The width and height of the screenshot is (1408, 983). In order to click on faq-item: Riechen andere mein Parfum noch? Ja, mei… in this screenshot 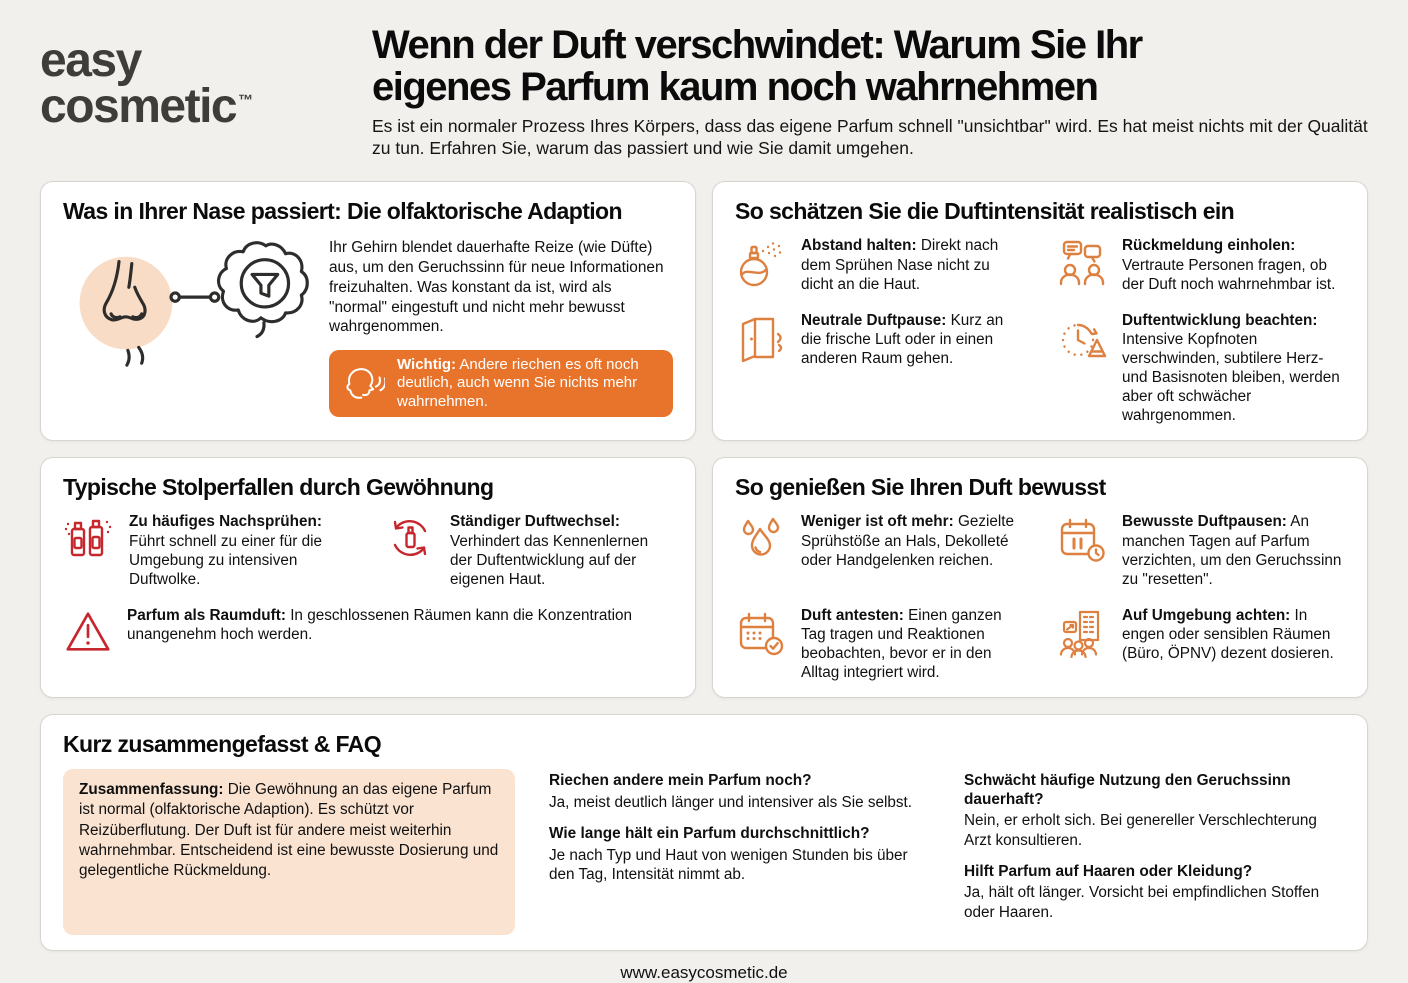, I will do `click(731, 791)`.